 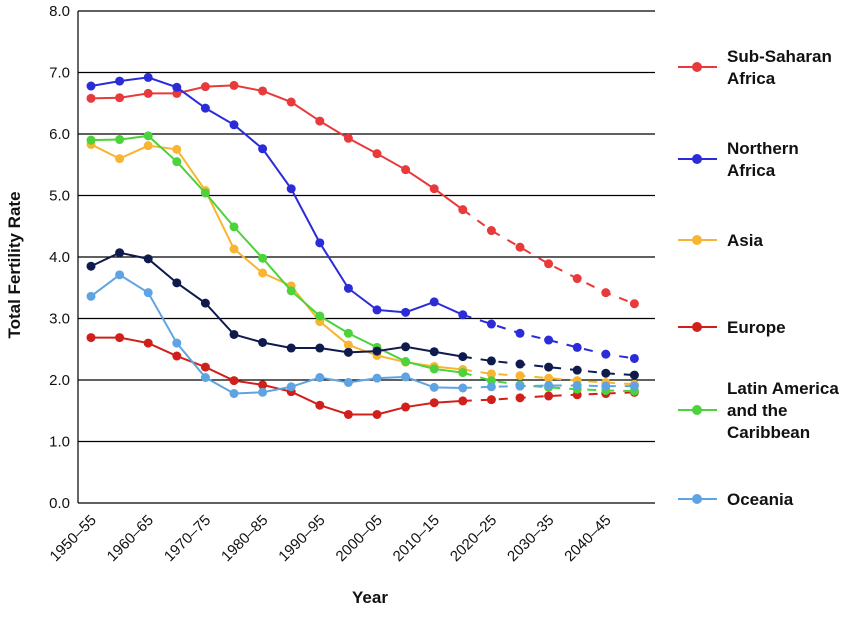 What do you see at coordinates (59, 73) in the screenshot?
I see `y-tick-label: 7.0` at bounding box center [59, 73].